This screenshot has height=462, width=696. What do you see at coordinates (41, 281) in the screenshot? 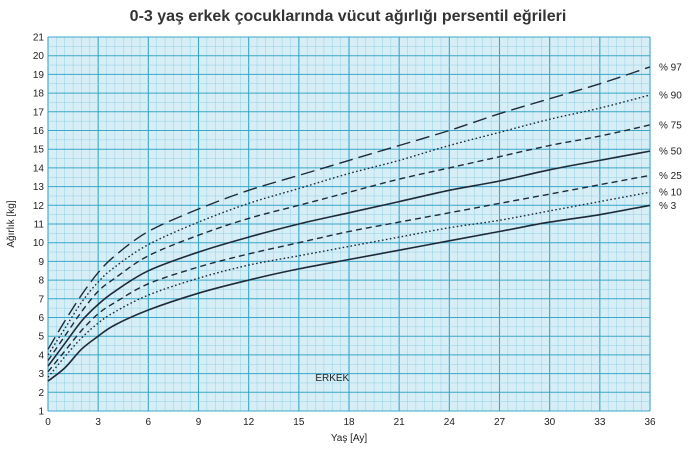
I see `y-tick-label: 8` at bounding box center [41, 281].